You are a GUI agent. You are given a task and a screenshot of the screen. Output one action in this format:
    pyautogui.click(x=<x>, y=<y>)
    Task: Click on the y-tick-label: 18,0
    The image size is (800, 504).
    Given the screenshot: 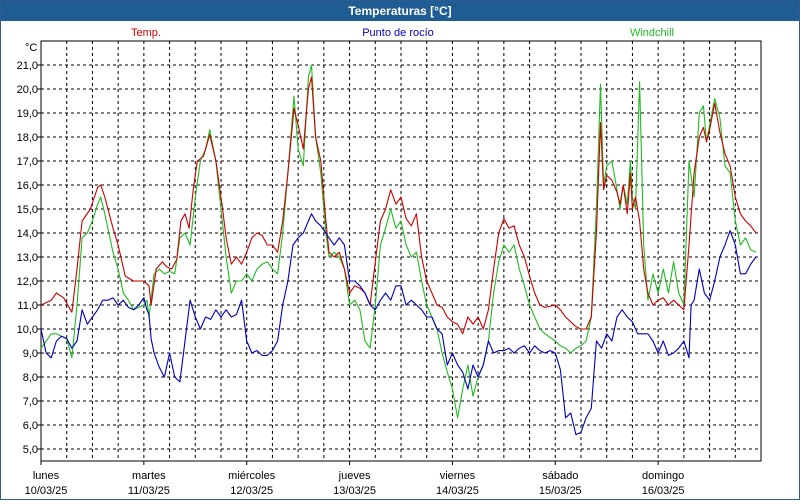 What is the action you would take?
    pyautogui.click(x=27, y=138)
    